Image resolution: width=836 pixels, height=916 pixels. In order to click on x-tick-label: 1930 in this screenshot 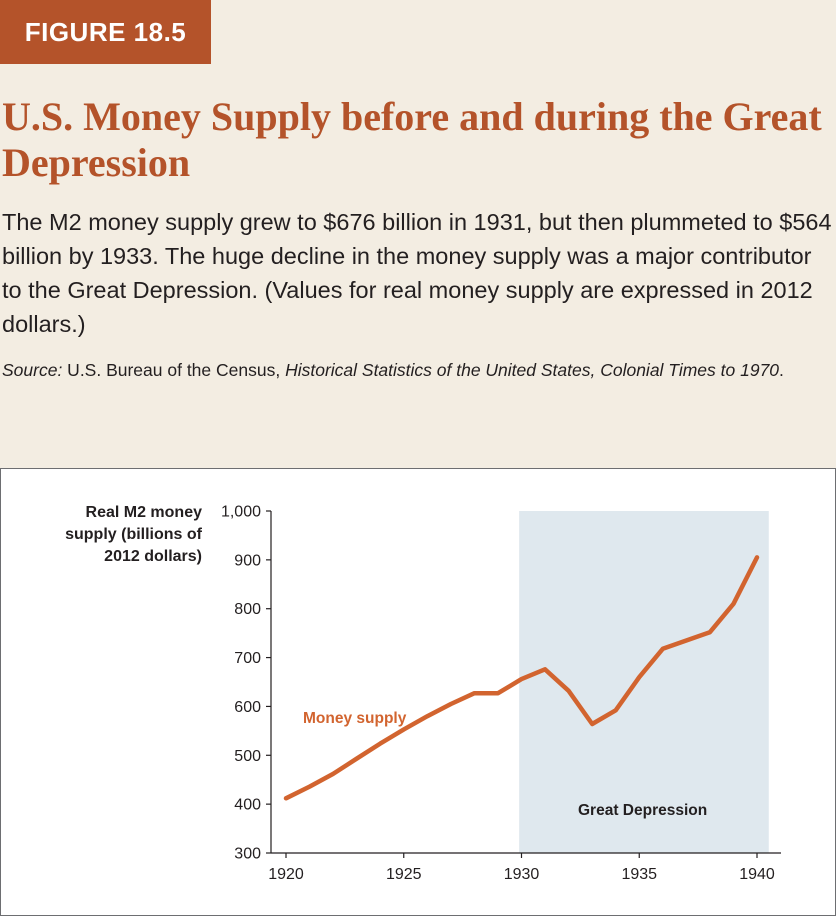, I will do `click(522, 874)`.